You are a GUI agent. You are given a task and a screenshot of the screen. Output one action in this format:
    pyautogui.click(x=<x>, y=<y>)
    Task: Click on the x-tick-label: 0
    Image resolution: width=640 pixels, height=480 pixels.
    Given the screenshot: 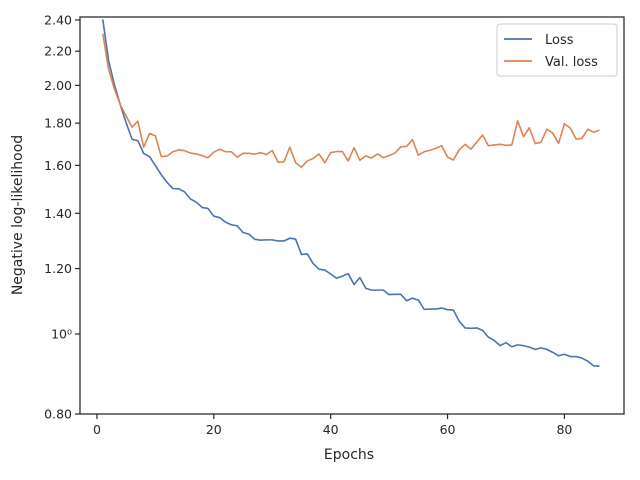 What is the action you would take?
    pyautogui.click(x=97, y=429)
    